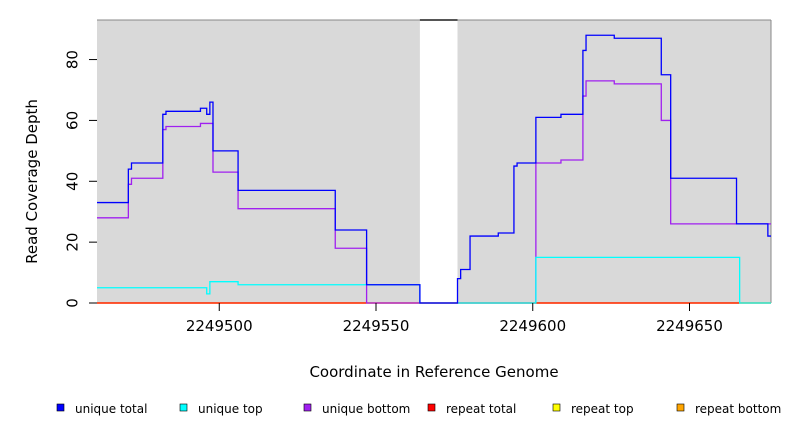 The width and height of the screenshot is (792, 432). What do you see at coordinates (433, 372) in the screenshot?
I see `x-axis-title: Coordinate in Reference Genome` at bounding box center [433, 372].